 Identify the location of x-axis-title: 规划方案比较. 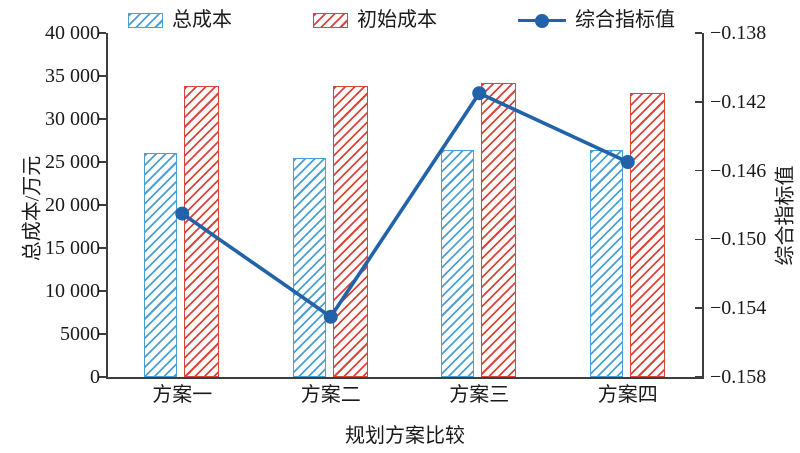
(405, 436).